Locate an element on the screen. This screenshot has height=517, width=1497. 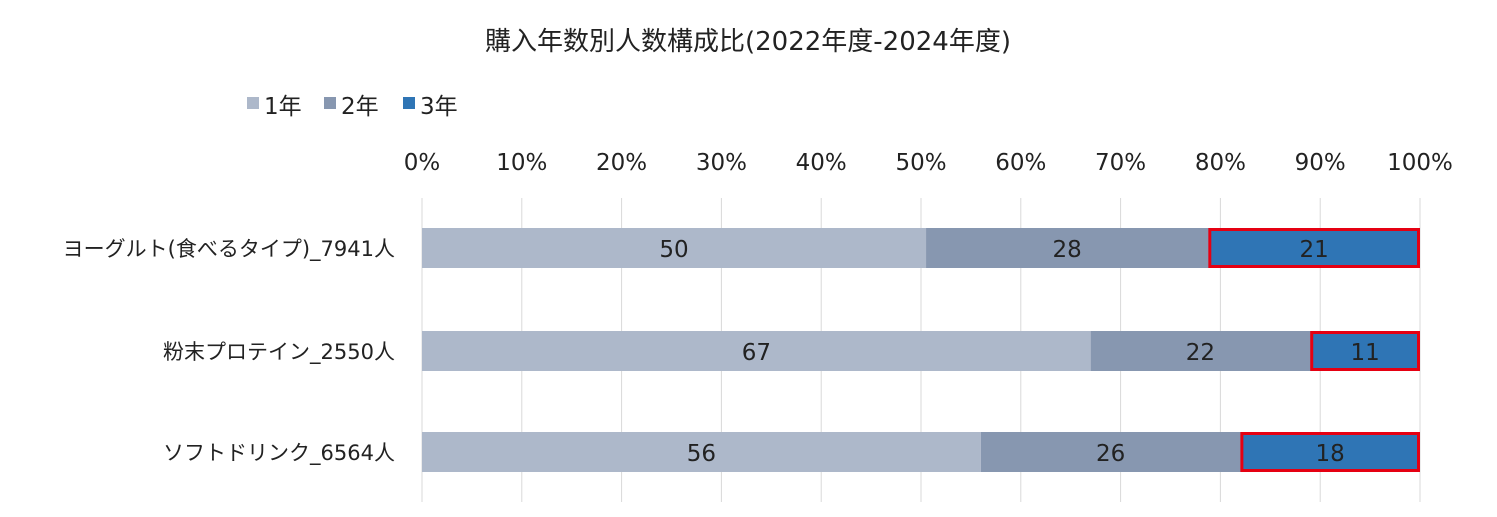
data-label: 56 is located at coordinates (701, 454).